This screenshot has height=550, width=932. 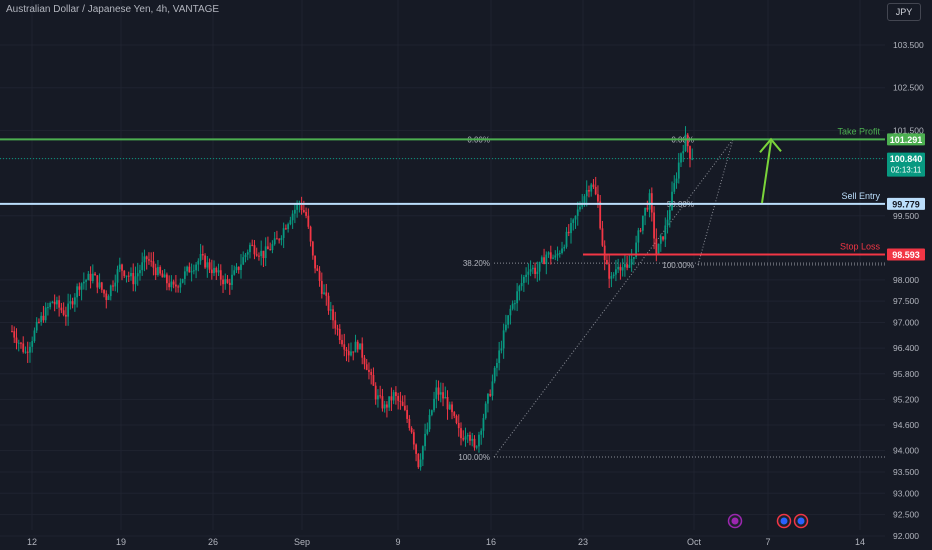 What do you see at coordinates (904, 12) in the screenshot?
I see `currency-button: JPY` at bounding box center [904, 12].